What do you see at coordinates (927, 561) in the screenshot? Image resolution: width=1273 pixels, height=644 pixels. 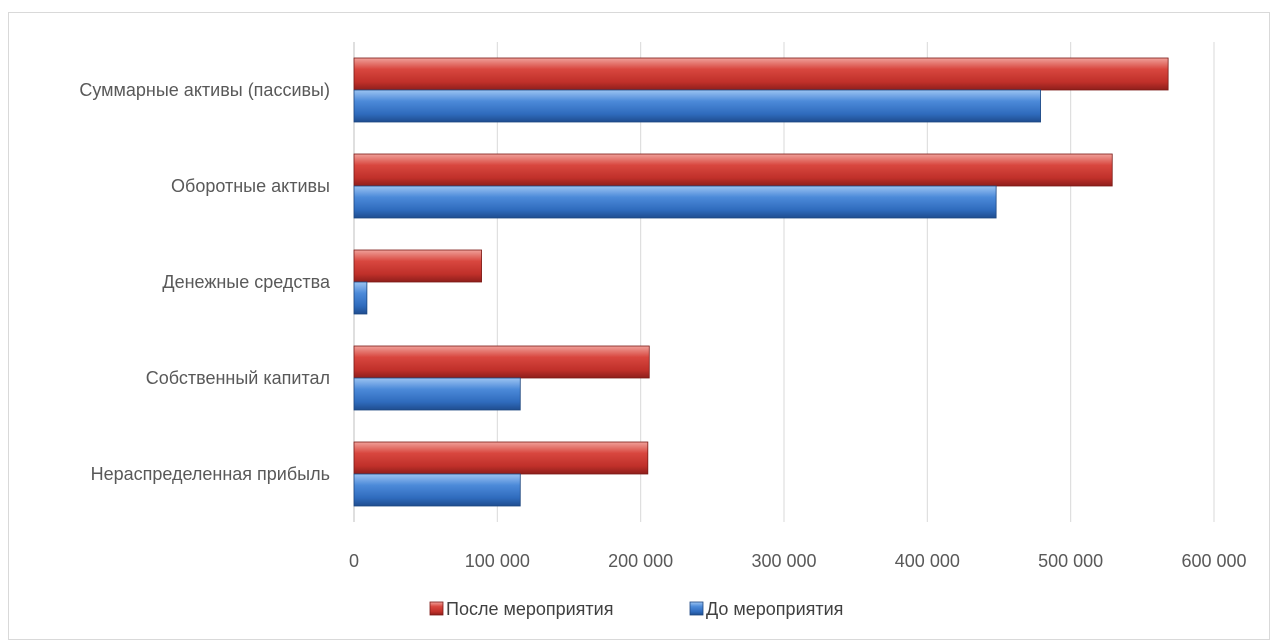 I see `x-tick-label: 400 000` at bounding box center [927, 561].